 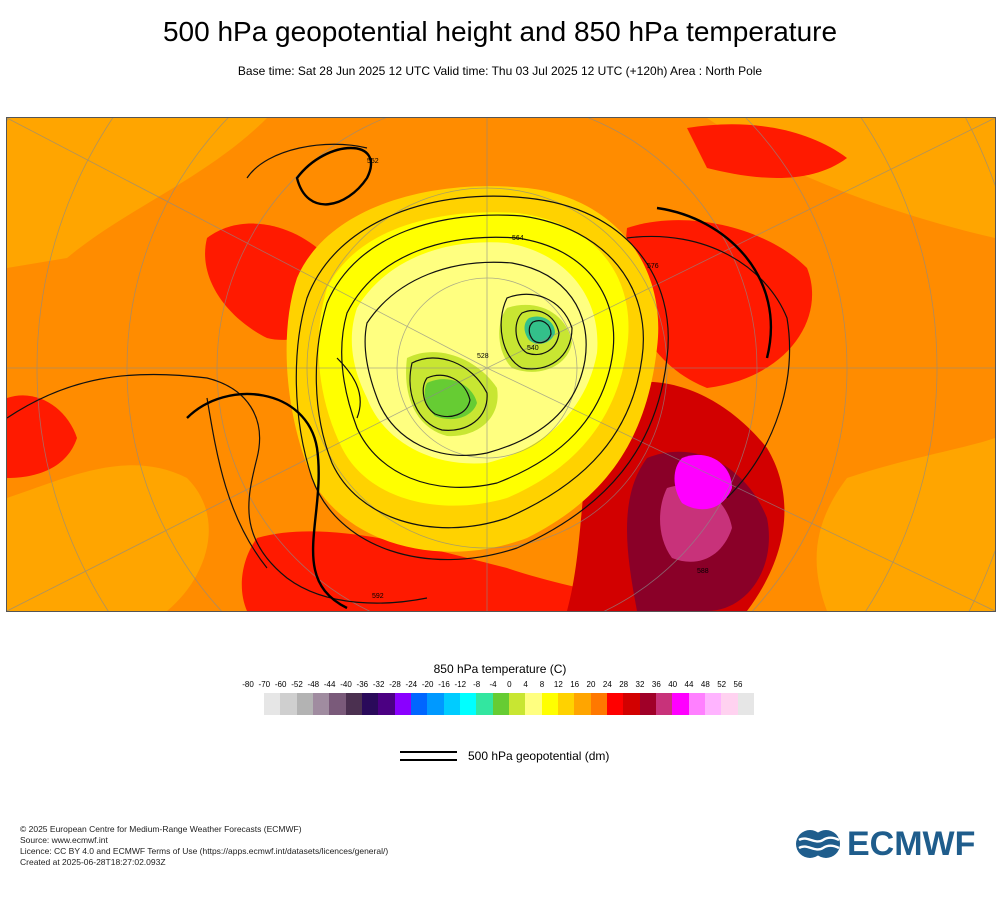 What do you see at coordinates (280, 684) in the screenshot?
I see `colorbar-tick-label: -60` at bounding box center [280, 684].